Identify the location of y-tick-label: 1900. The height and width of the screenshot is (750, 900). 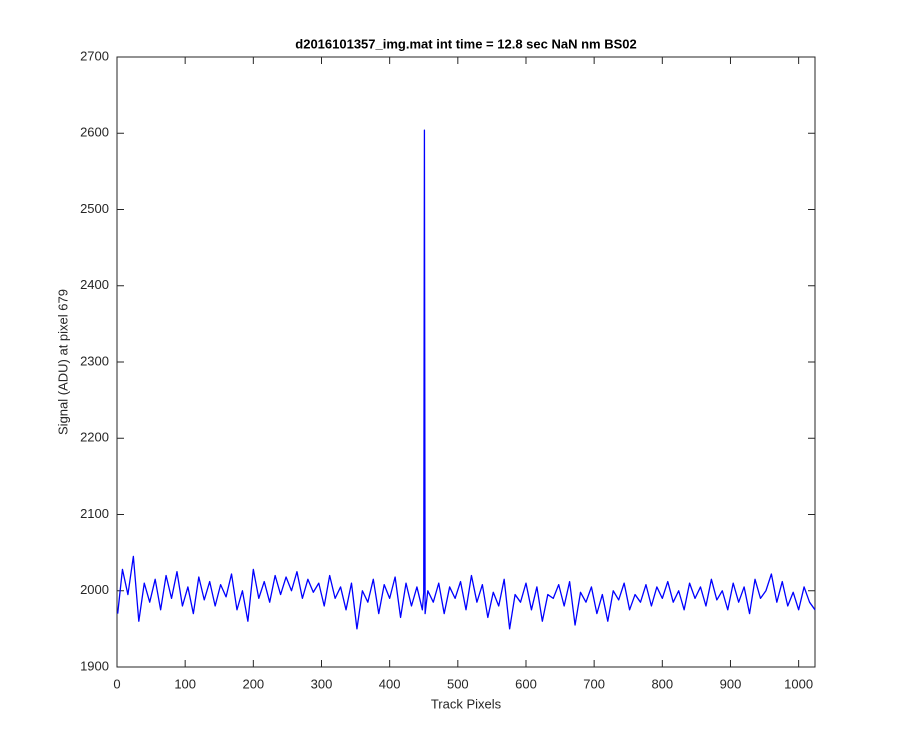
(94, 665).